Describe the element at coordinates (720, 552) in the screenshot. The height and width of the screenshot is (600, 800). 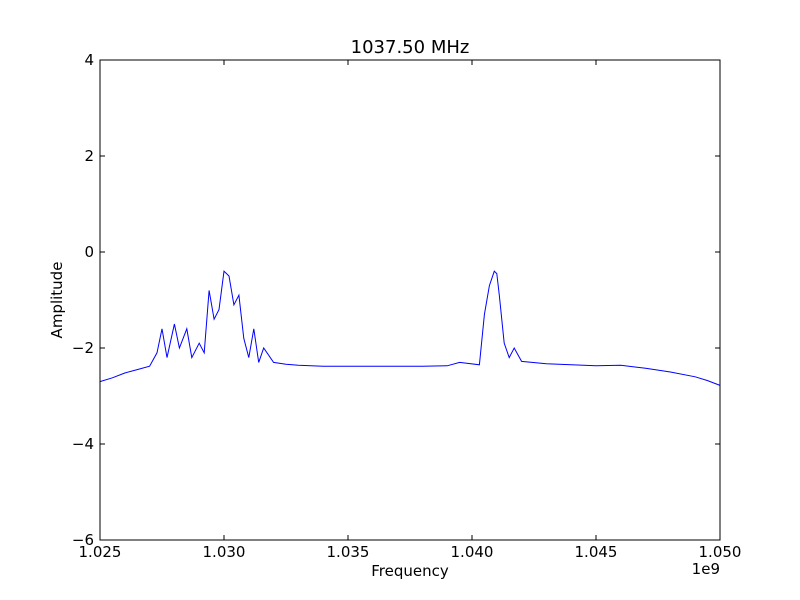
I see `x-tick-label: 1.050` at that location.